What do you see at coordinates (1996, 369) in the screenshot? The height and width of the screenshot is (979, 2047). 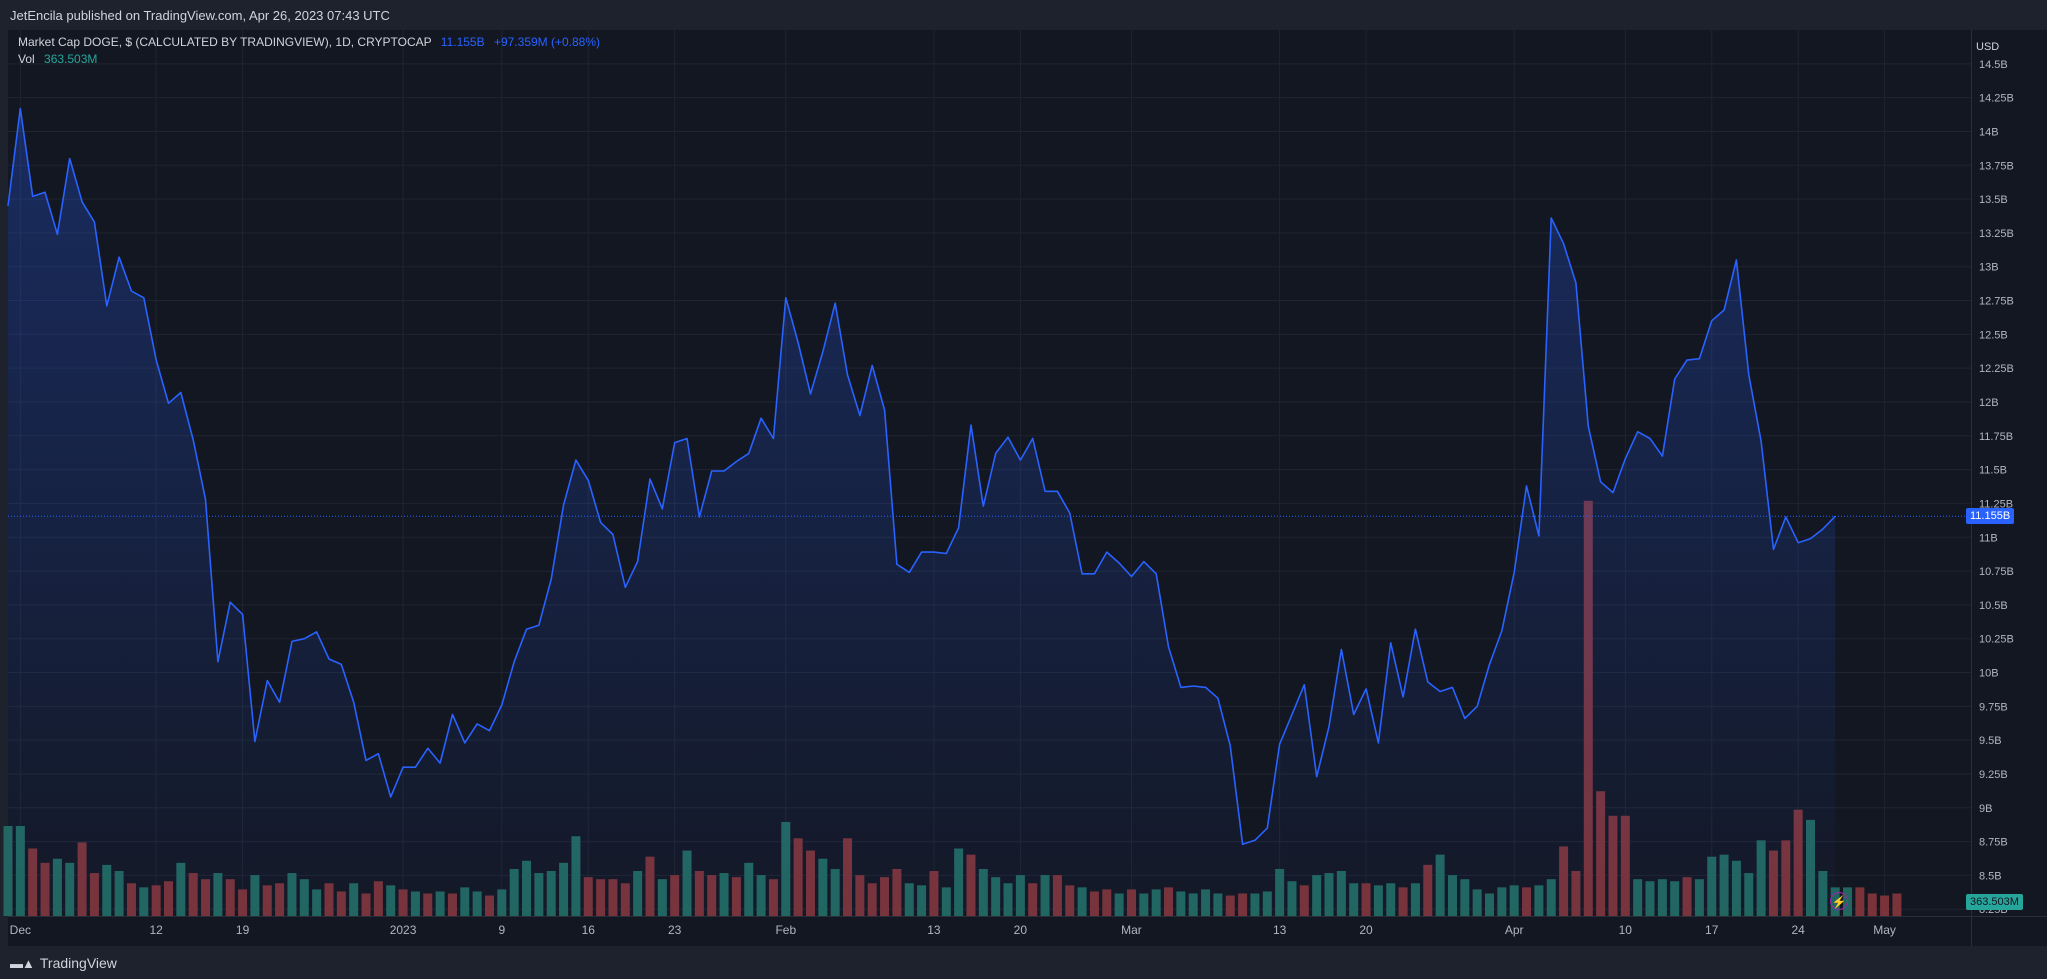 I see `price-tick-label: 12.25B` at bounding box center [1996, 369].